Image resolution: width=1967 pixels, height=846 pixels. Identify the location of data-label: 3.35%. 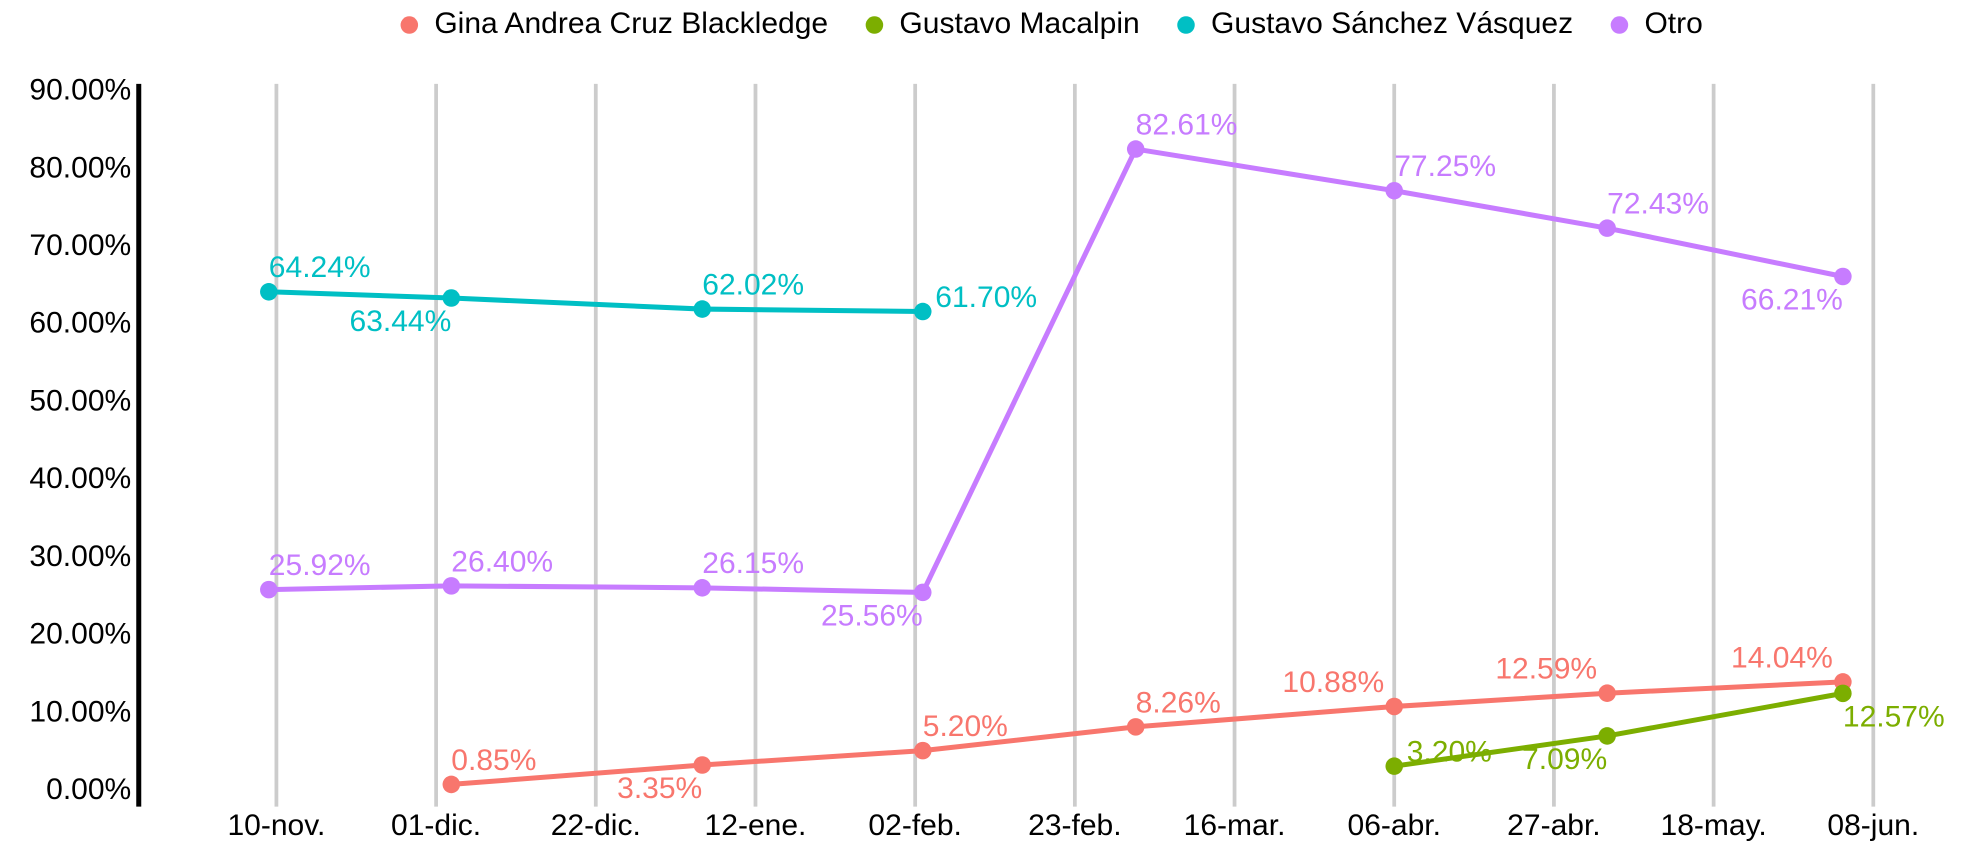
(659, 788).